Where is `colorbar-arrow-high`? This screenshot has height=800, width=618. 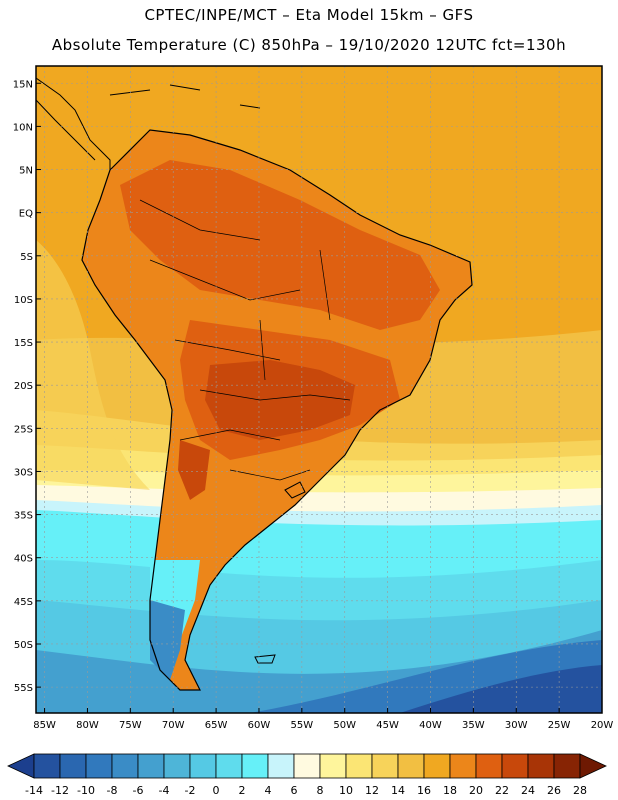
colorbar-arrow-high is located at coordinates (593, 766).